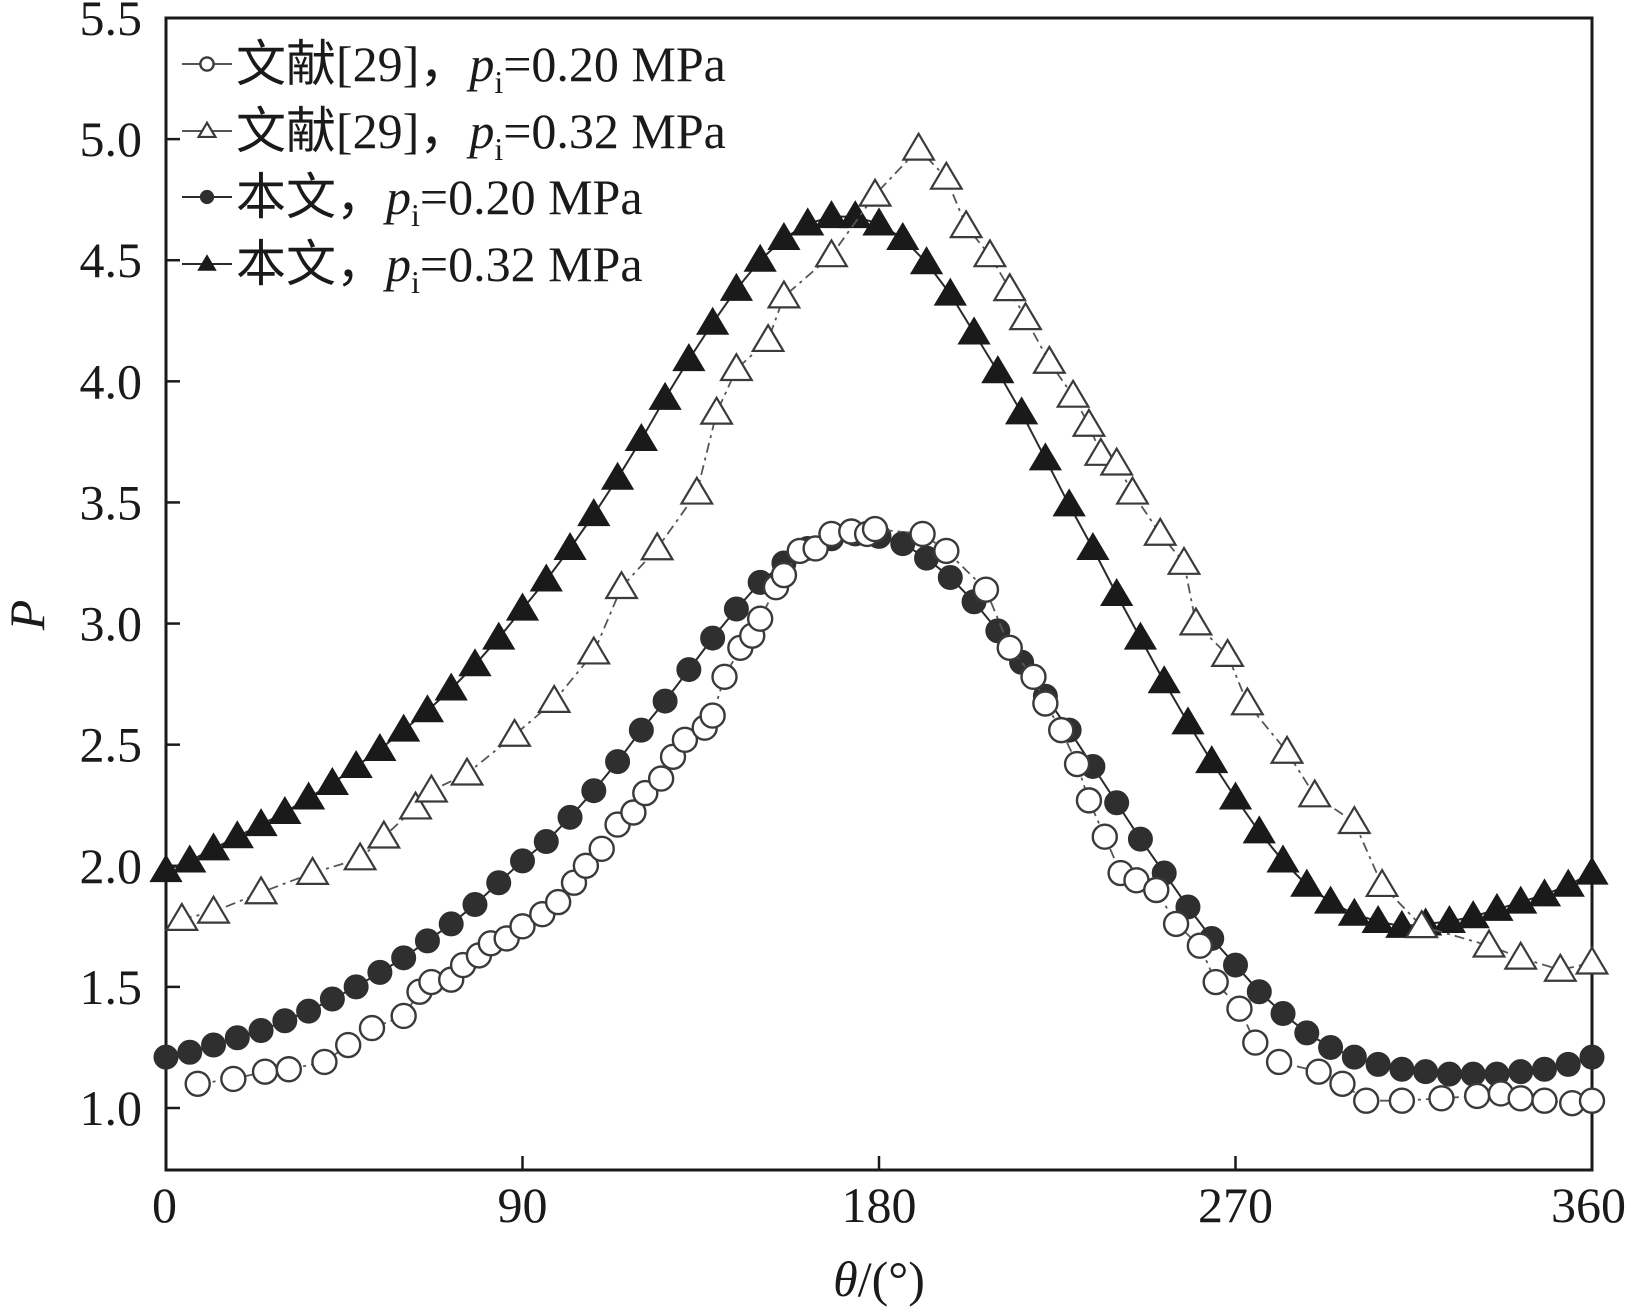 The height and width of the screenshot is (1316, 1636). I want to click on y-tick-label: 4.5, so click(111, 260).